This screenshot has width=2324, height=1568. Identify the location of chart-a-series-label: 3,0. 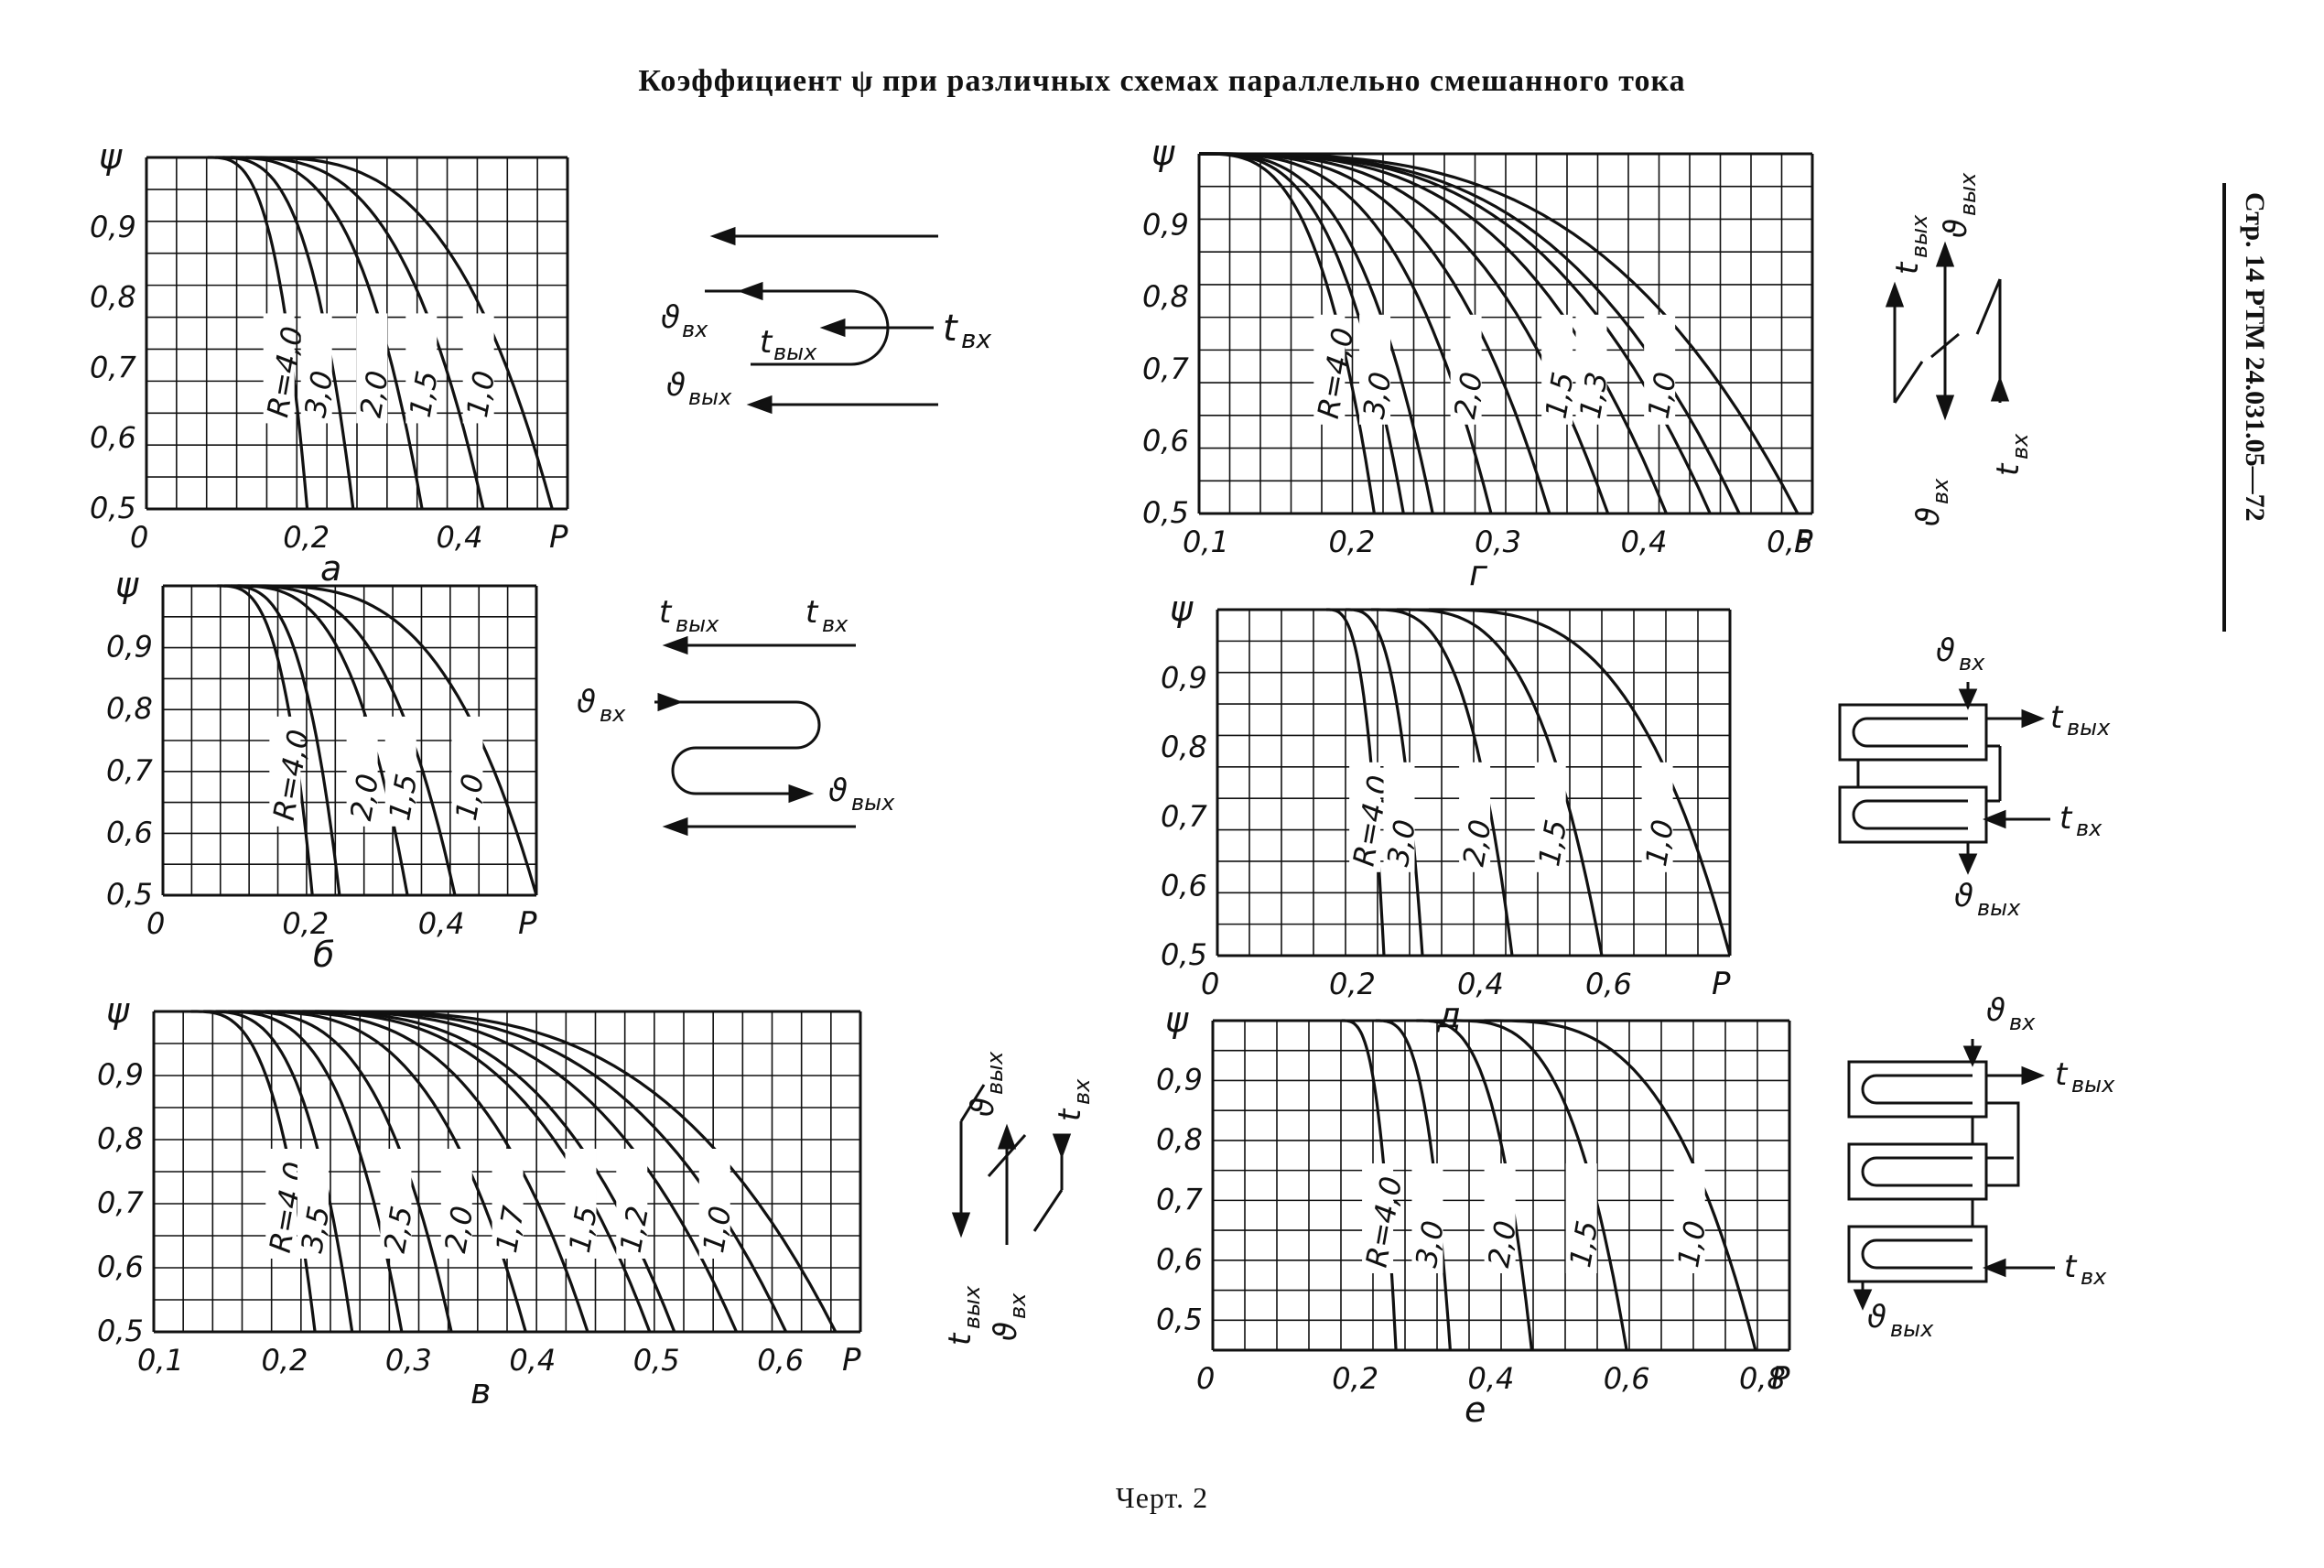
(318, 394).